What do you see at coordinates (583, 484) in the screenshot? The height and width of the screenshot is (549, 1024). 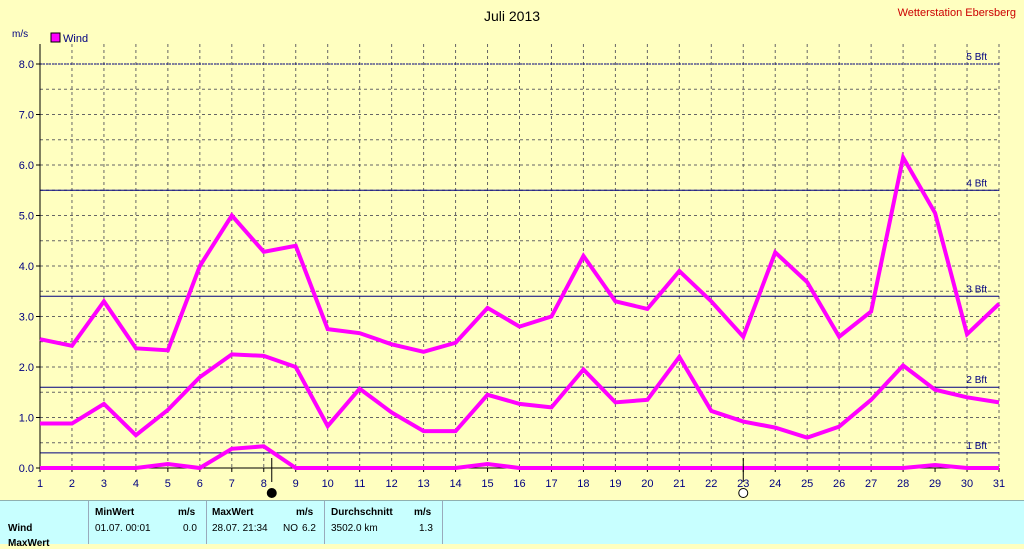 I see `x-tick-label: 18` at bounding box center [583, 484].